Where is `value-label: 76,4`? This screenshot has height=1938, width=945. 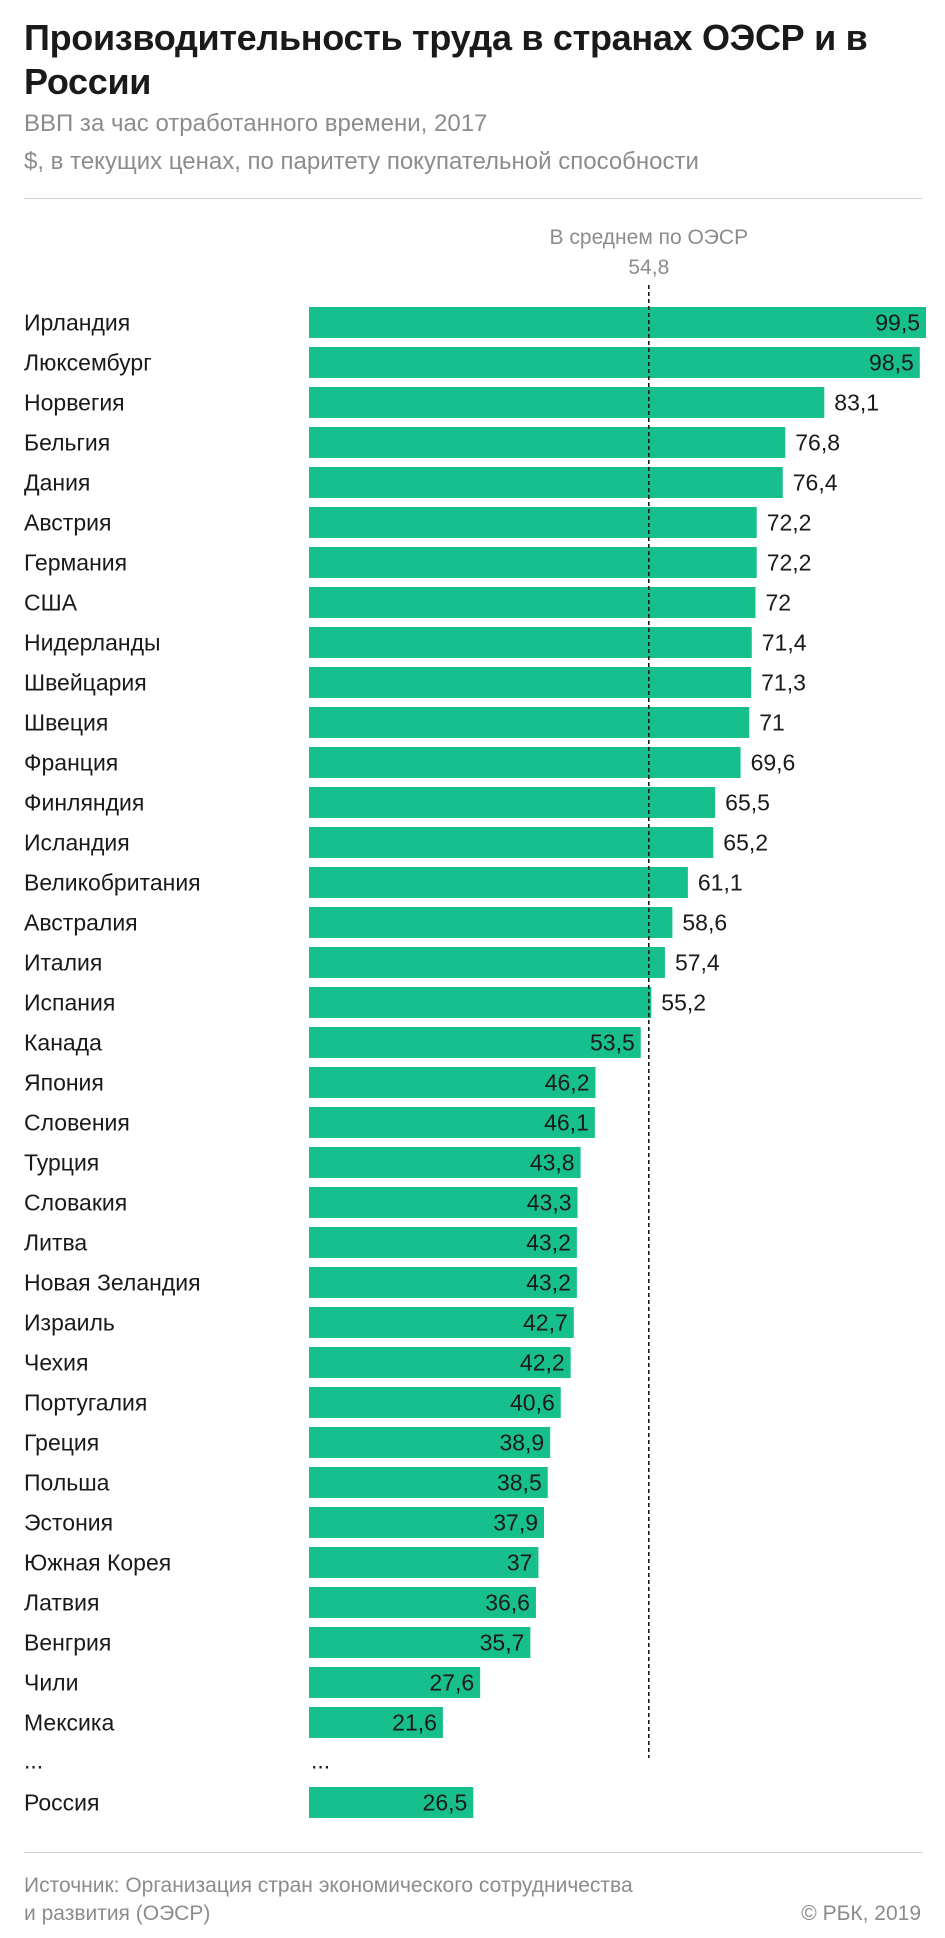
value-label: 76,4 is located at coordinates (815, 483).